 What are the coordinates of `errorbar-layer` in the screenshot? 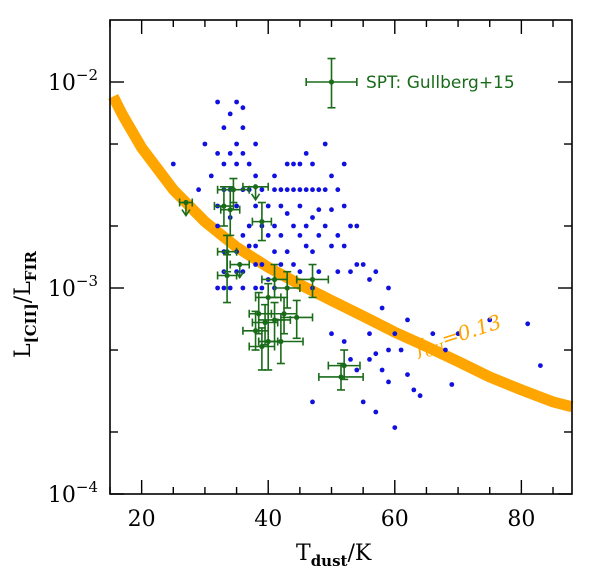 It's located at (271, 284).